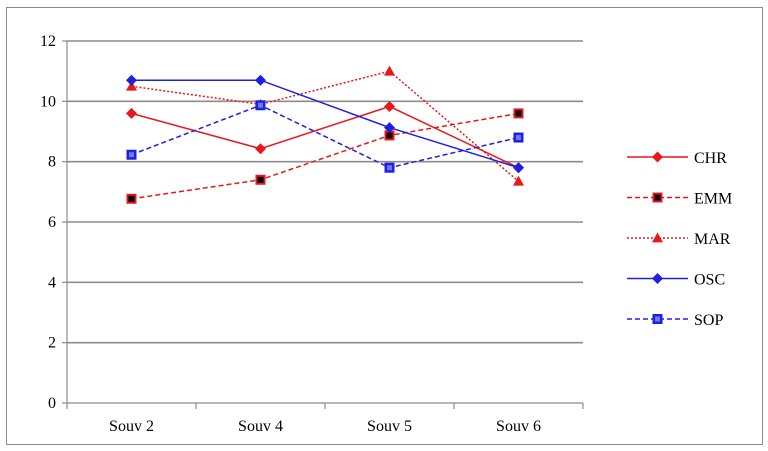 The width and height of the screenshot is (768, 451). I want to click on legend-marker-sop, so click(657, 319).